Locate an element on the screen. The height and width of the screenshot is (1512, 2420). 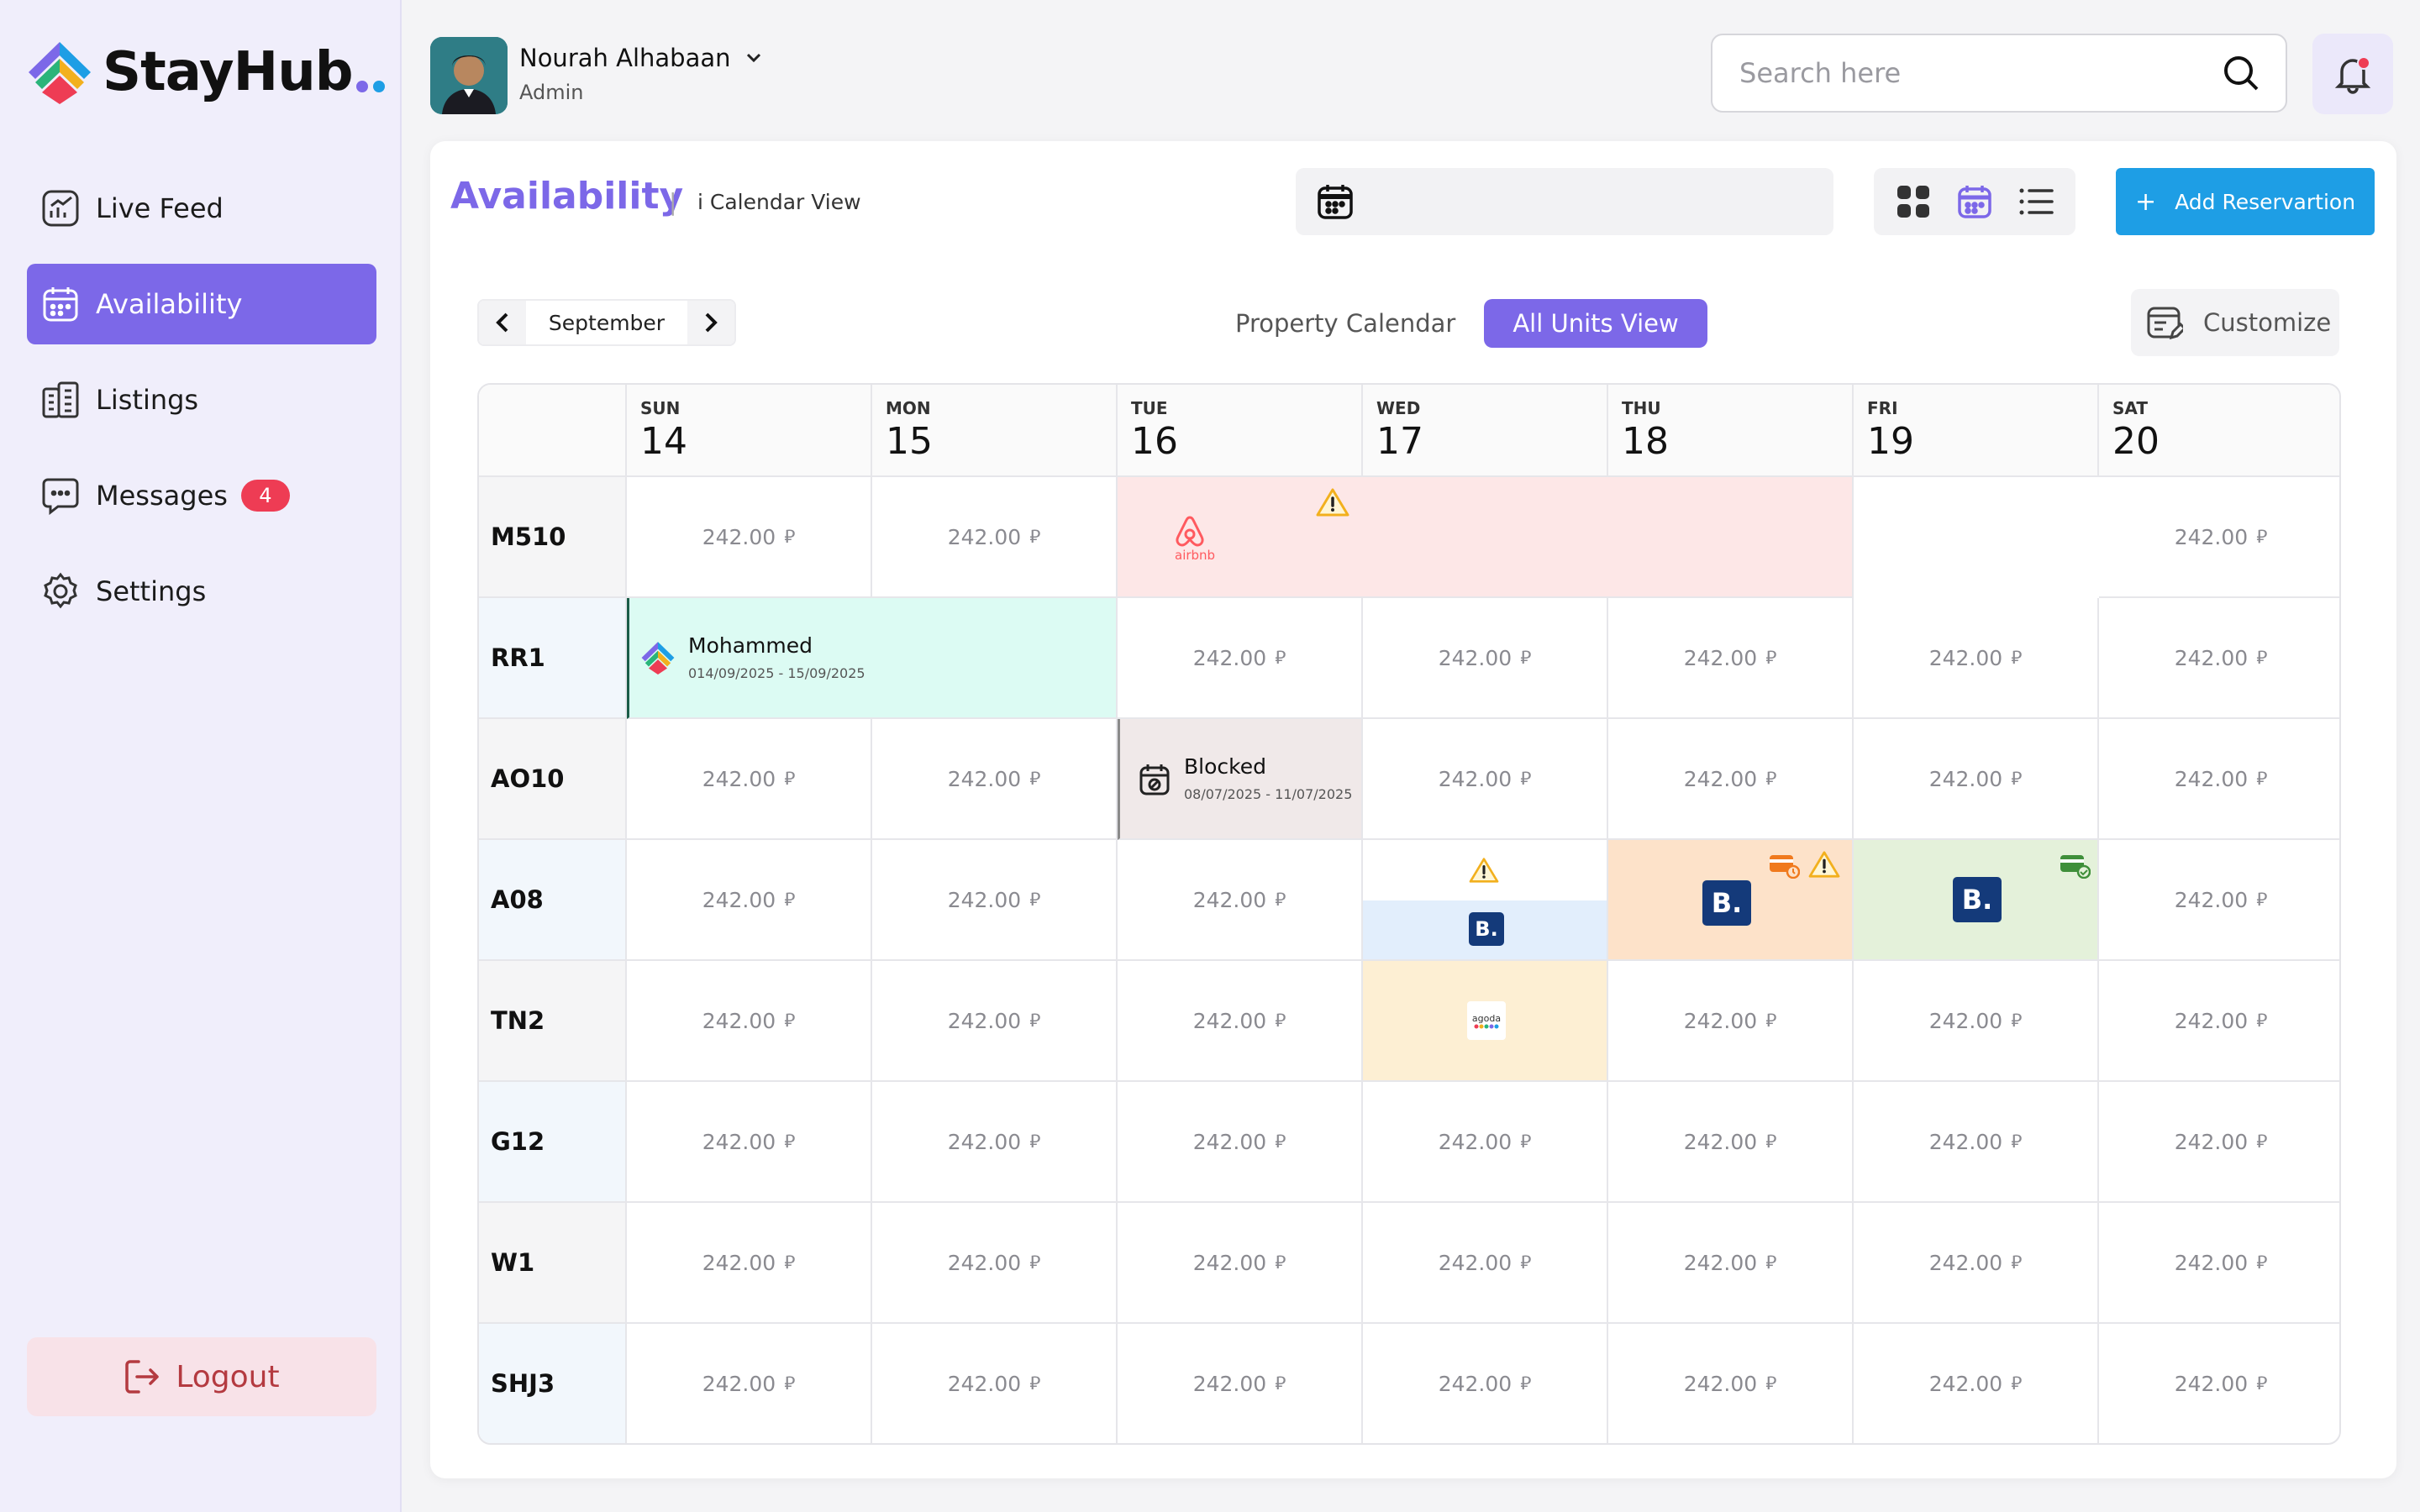
unit-label: AO10 is located at coordinates (553, 779).